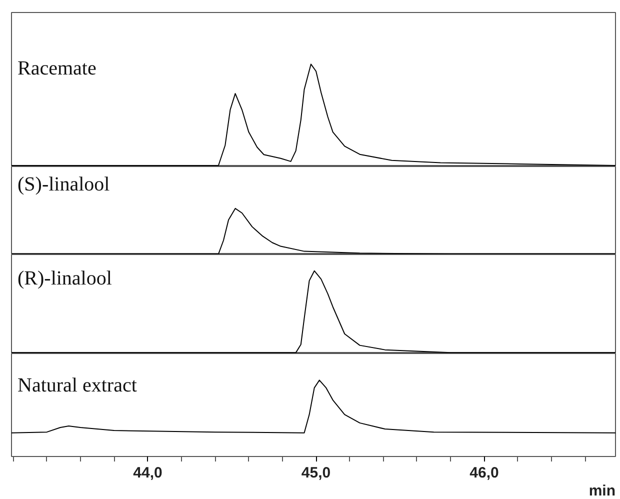 The height and width of the screenshot is (499, 620). What do you see at coordinates (602, 490) in the screenshot?
I see `x-axis-title: min` at bounding box center [602, 490].